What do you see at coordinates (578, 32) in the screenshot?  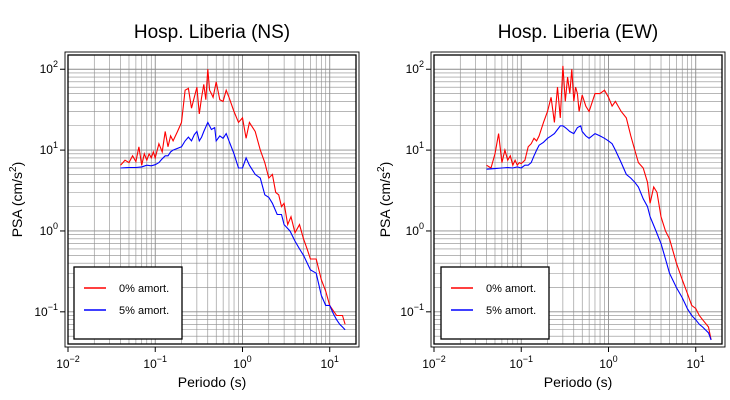 I see `chart-title: Hosp. Liberia (EW)` at bounding box center [578, 32].